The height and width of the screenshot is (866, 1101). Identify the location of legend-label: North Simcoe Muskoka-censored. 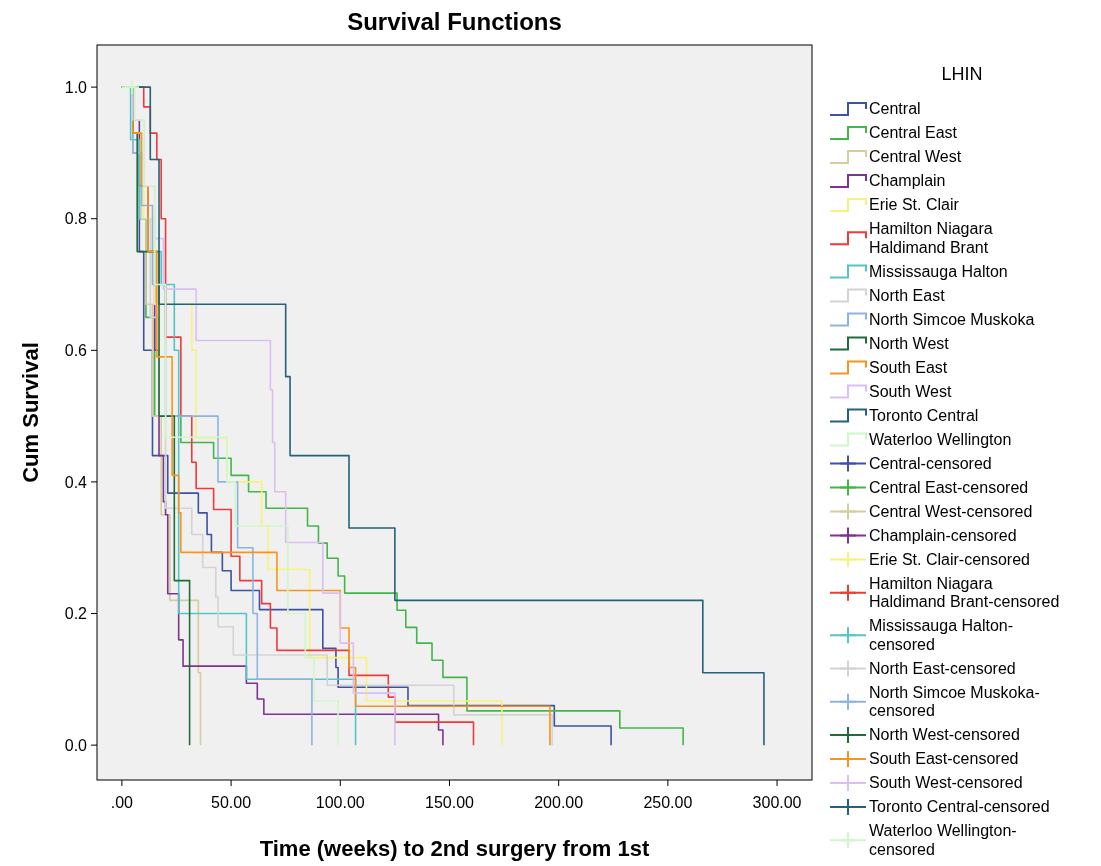
(954, 701).